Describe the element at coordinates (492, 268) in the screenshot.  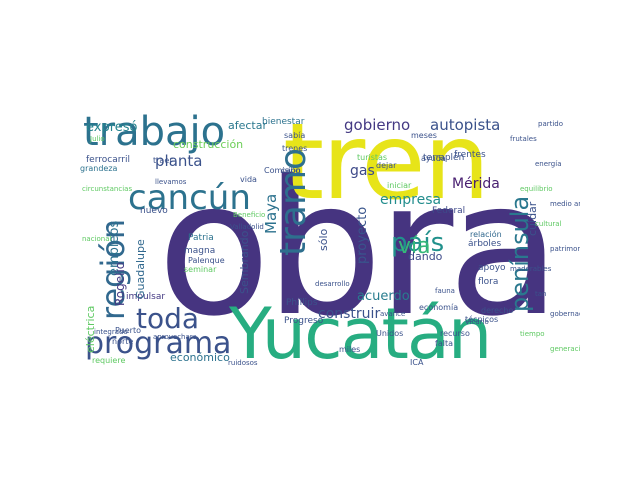
I see `word: apoyo` at that location.